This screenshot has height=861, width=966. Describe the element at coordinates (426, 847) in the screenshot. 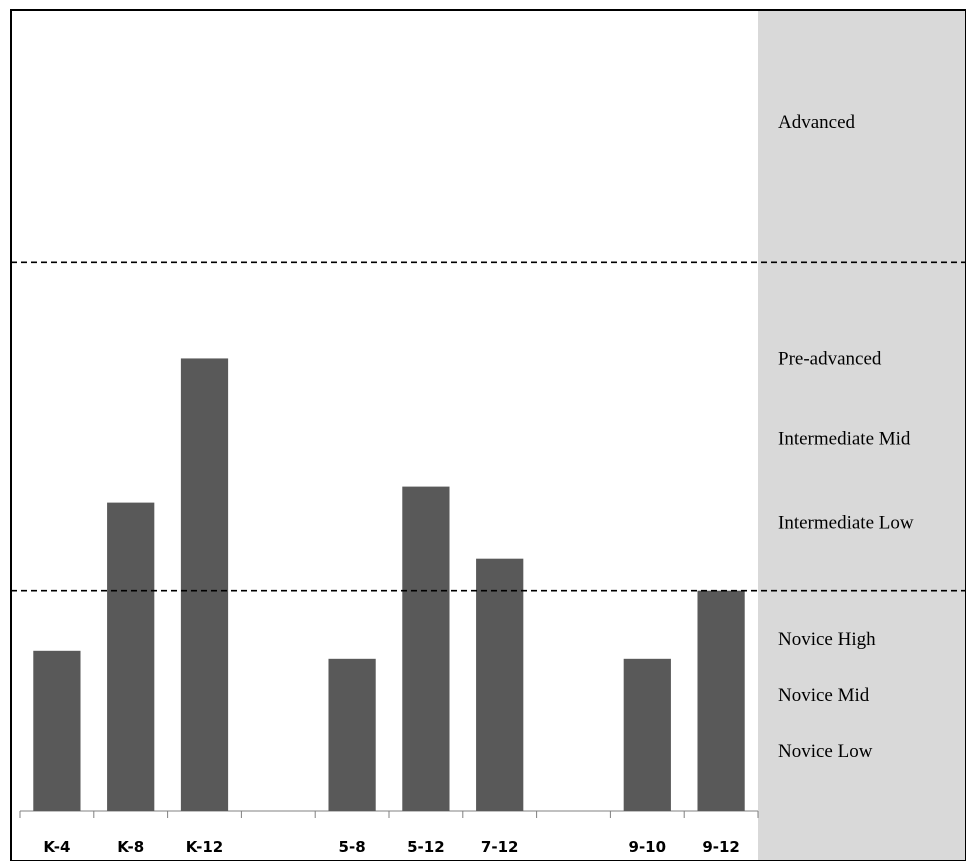

I see `x-tick-label: 5-12` at that location.